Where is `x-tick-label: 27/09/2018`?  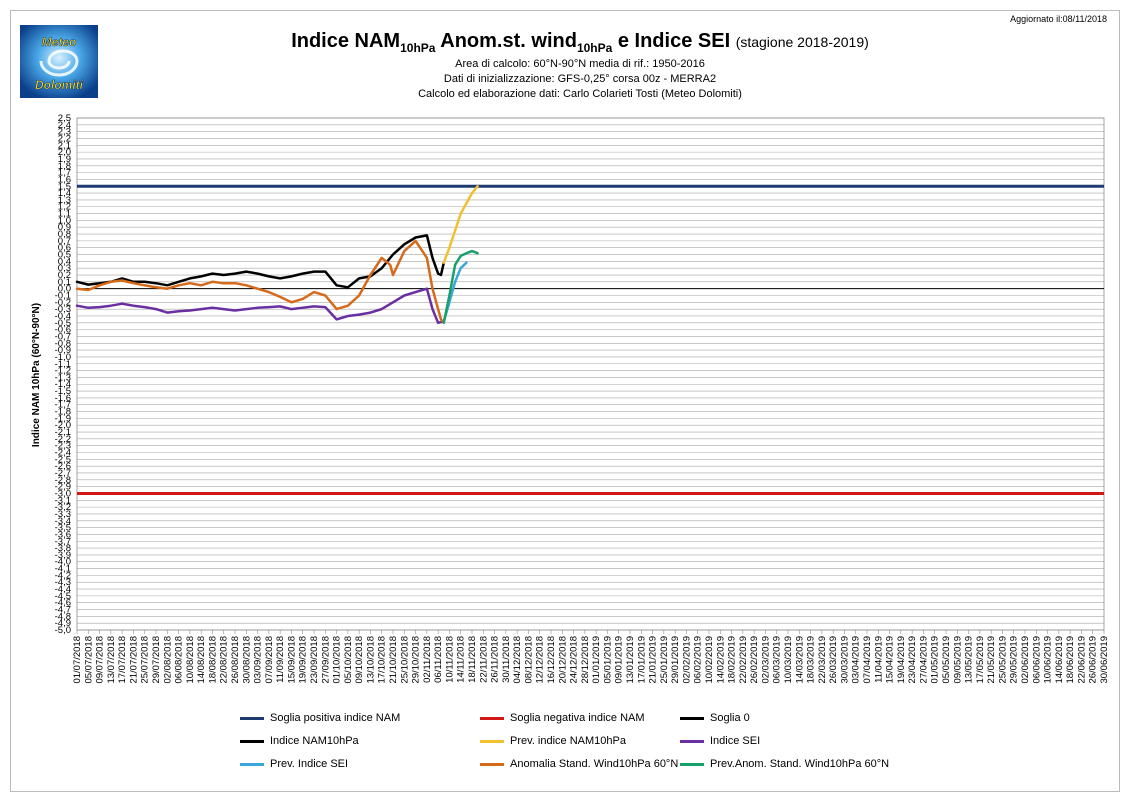
x-tick-label: 27/09/2018 is located at coordinates (325, 660).